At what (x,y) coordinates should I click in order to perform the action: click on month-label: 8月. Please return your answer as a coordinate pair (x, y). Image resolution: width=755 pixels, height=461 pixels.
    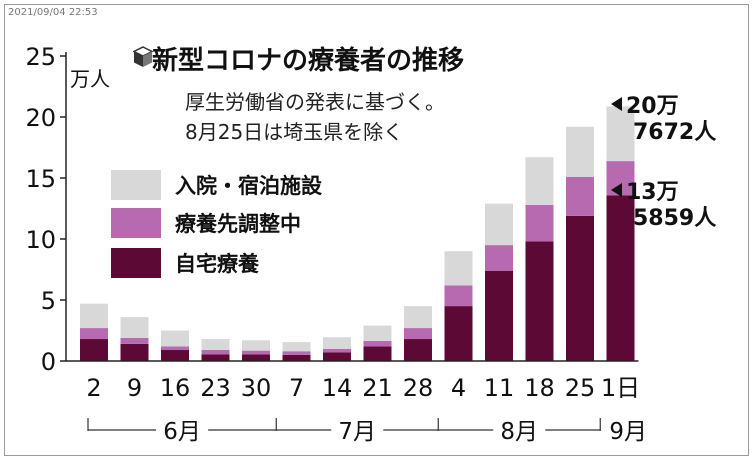
    Looking at the image, I should click on (519, 432).